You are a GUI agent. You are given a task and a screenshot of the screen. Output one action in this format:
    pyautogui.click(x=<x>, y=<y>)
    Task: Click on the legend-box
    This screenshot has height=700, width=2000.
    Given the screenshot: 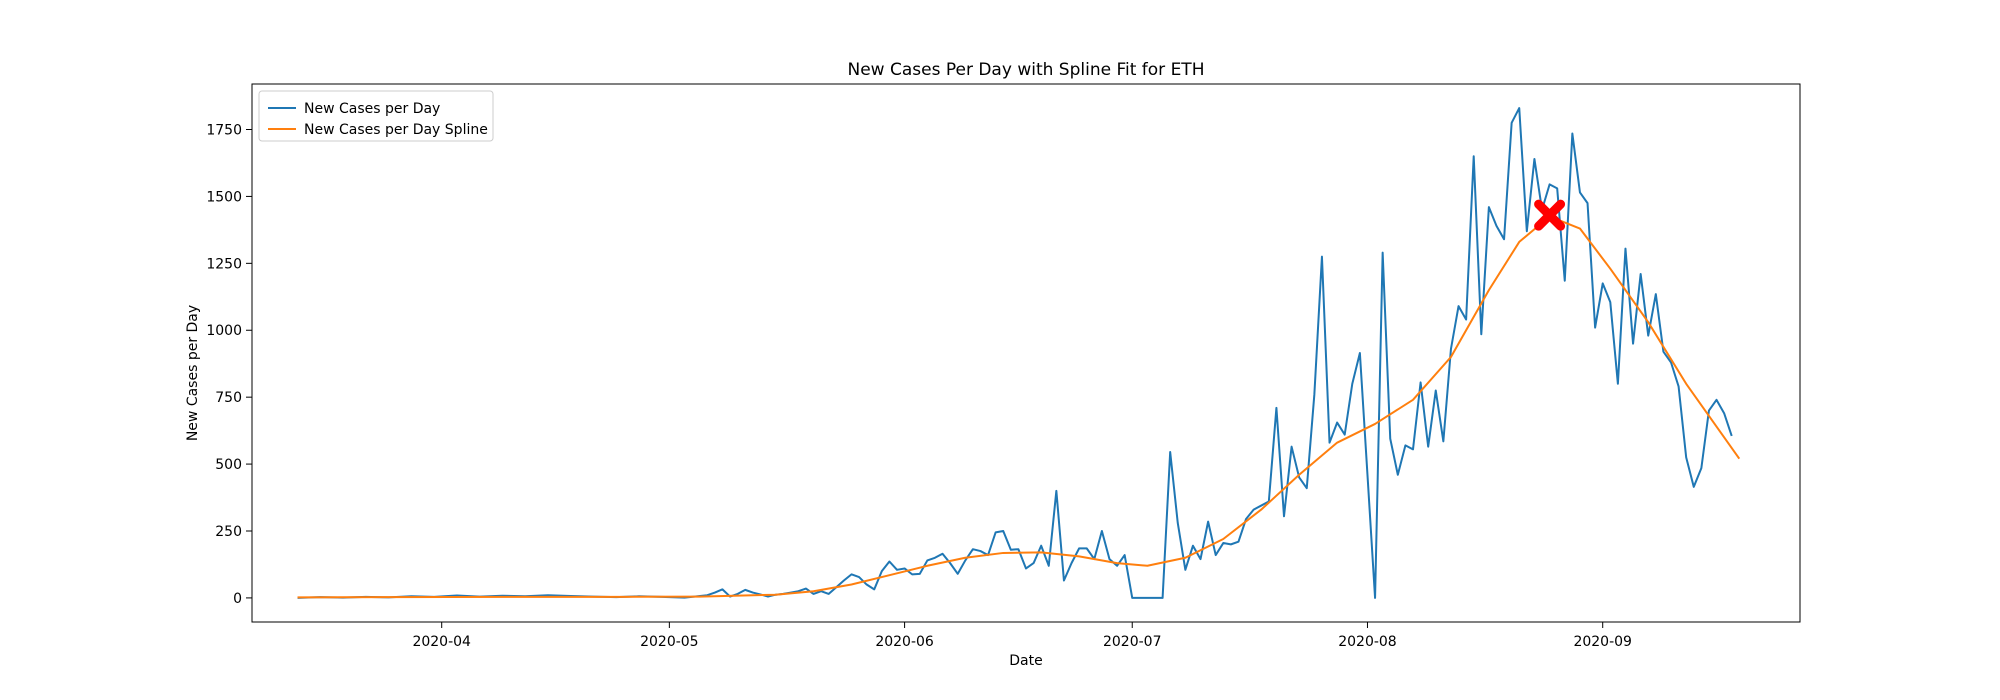 What is the action you would take?
    pyautogui.click(x=376, y=116)
    